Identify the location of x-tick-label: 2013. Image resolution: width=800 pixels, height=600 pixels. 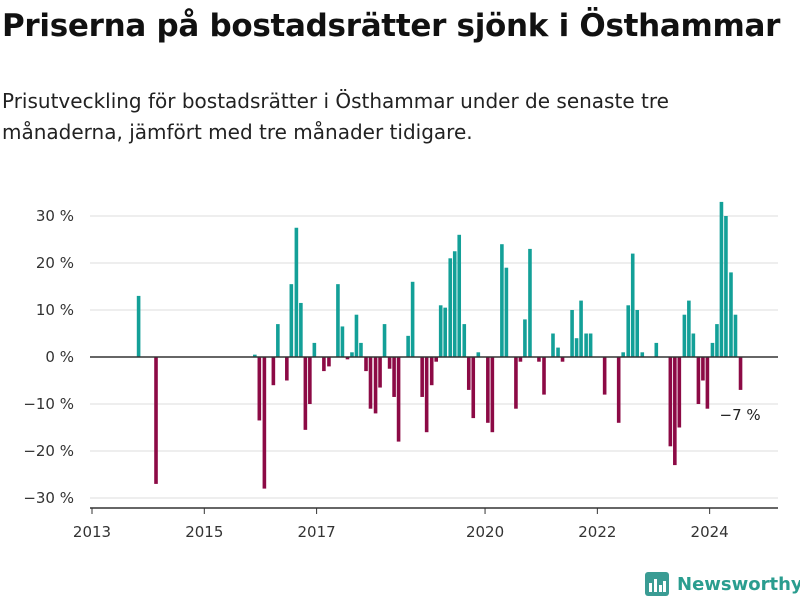
(92, 532).